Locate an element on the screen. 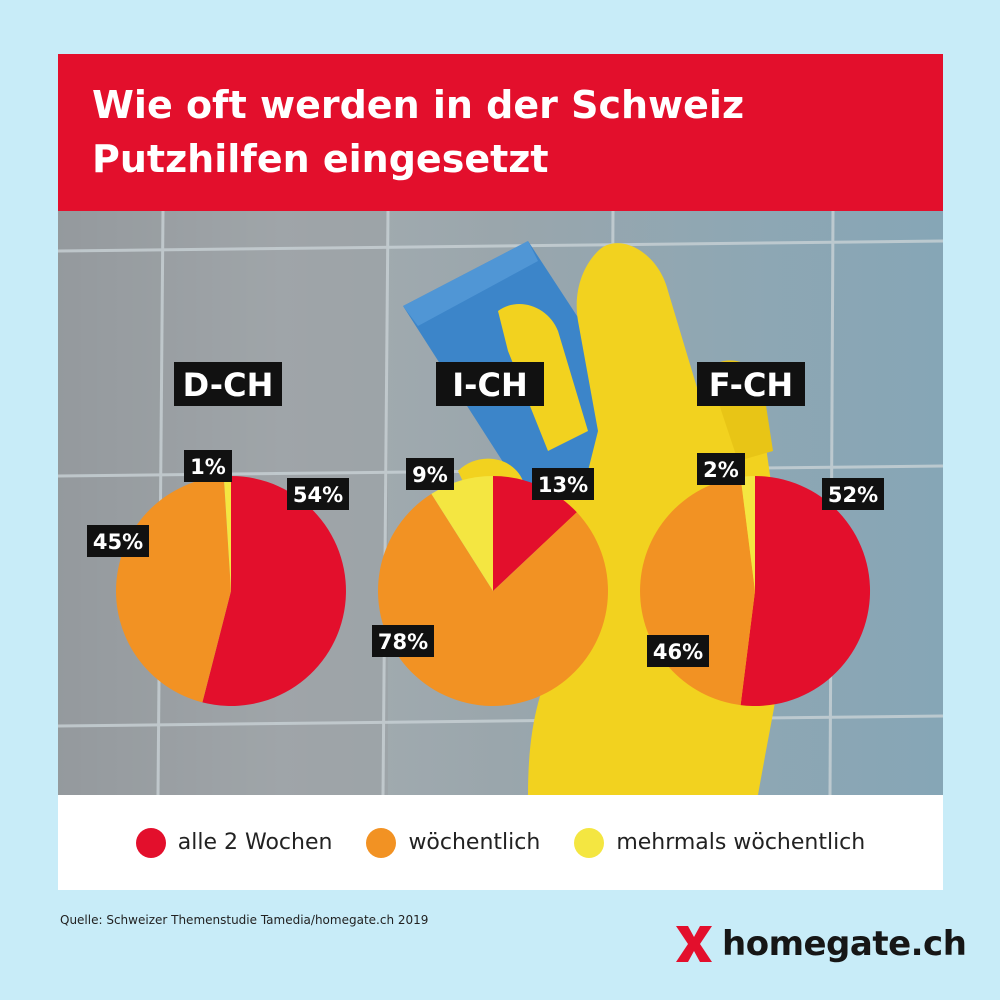 Image resolution: width=1000 pixels, height=1000 pixels. svg-text: D-CH is located at coordinates (228, 385).